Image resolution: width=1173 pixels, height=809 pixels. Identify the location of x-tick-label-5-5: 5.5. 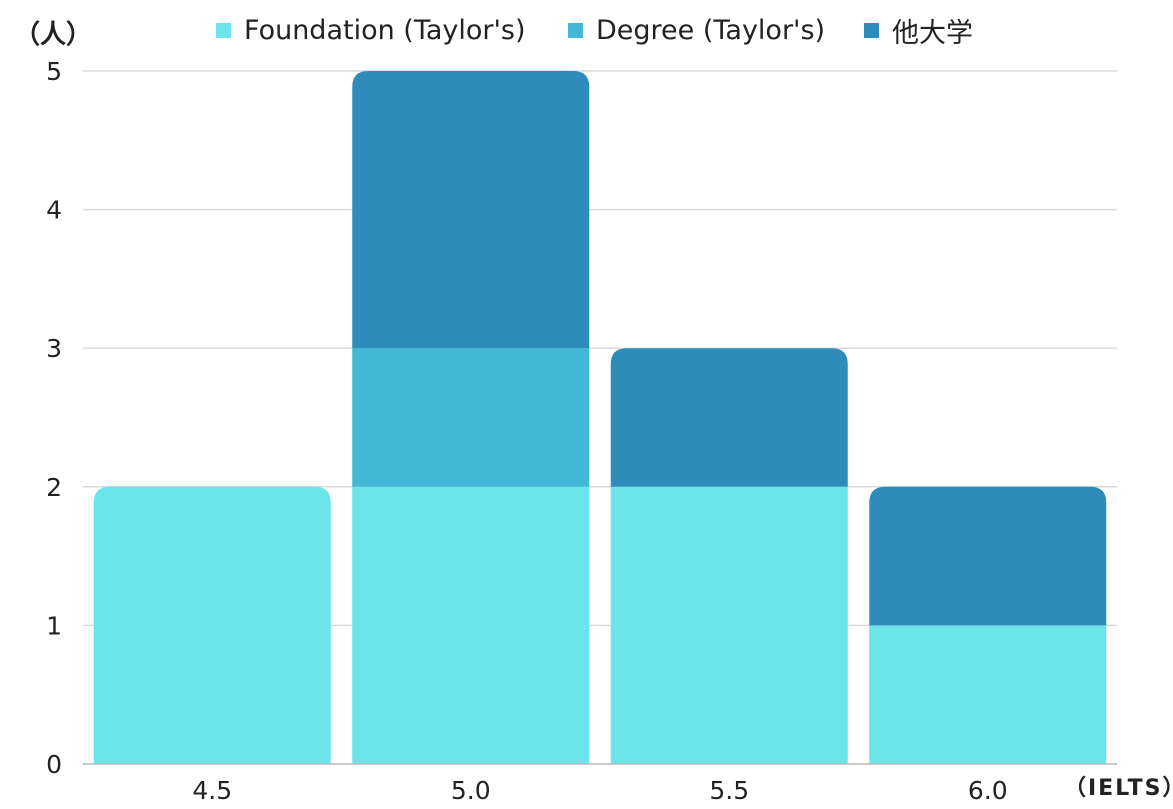
(729, 790).